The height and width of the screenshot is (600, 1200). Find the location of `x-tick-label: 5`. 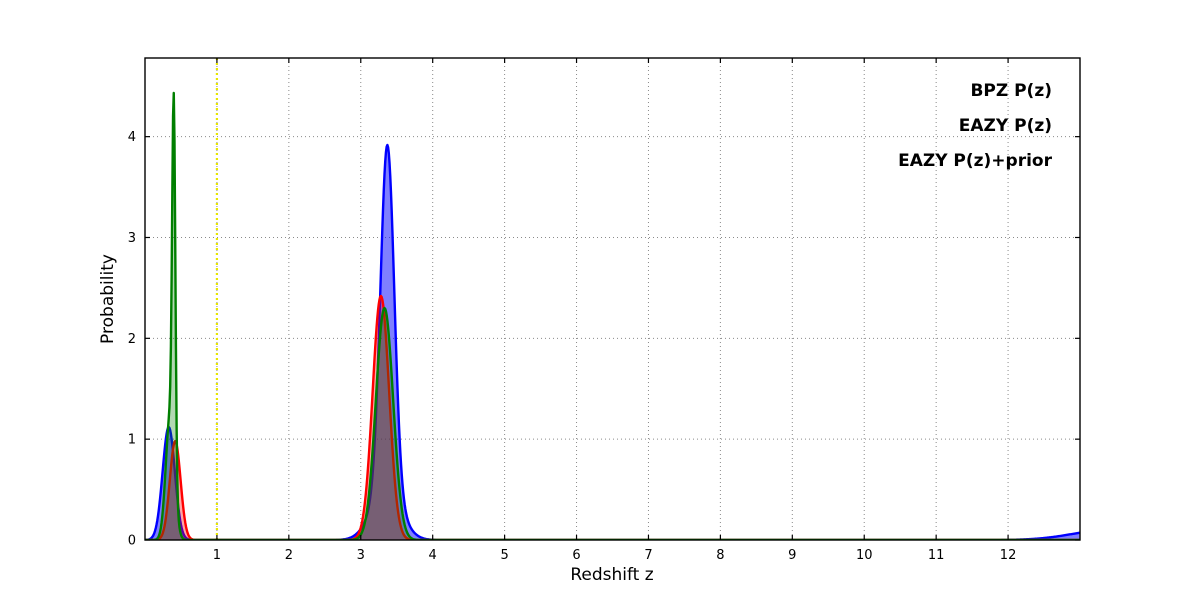

x-tick-label: 5 is located at coordinates (504, 555).